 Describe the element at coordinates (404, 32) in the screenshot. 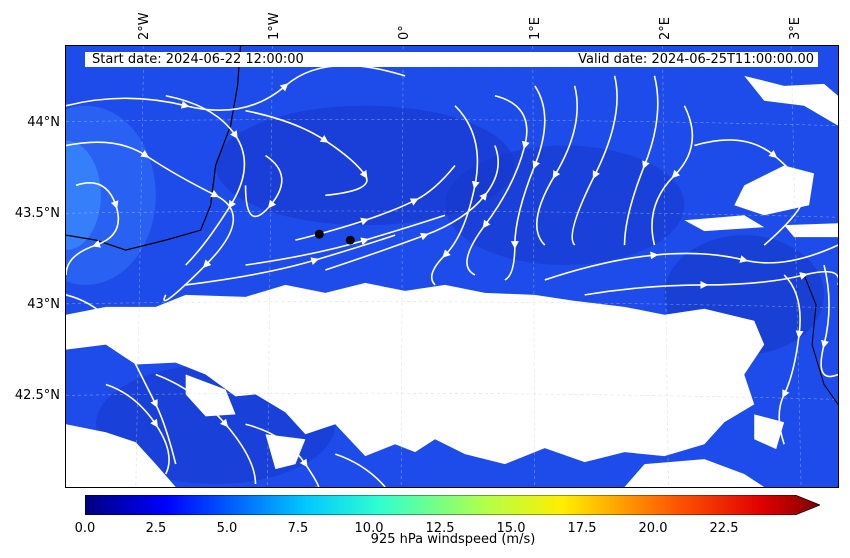

I see `lon-label-0: 0°` at that location.